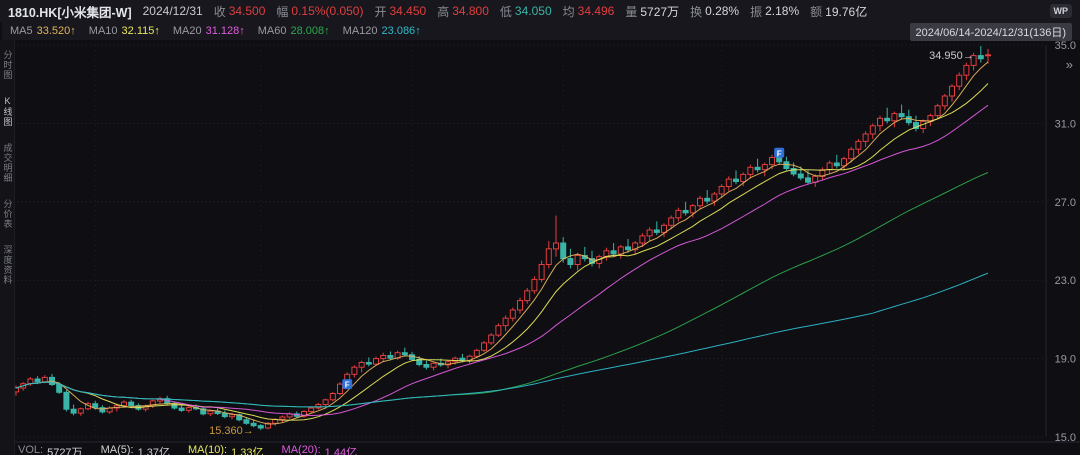 The image size is (1080, 455). I want to click on quote-field-close: 收 34.500, so click(239, 11).